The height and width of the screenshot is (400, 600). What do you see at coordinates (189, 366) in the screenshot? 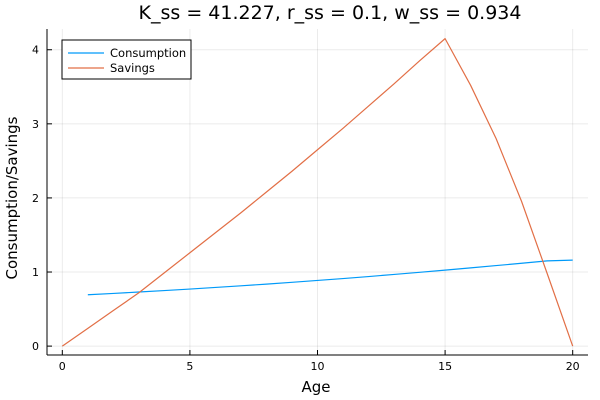
I see `x-tick-label: 5` at bounding box center [189, 366].